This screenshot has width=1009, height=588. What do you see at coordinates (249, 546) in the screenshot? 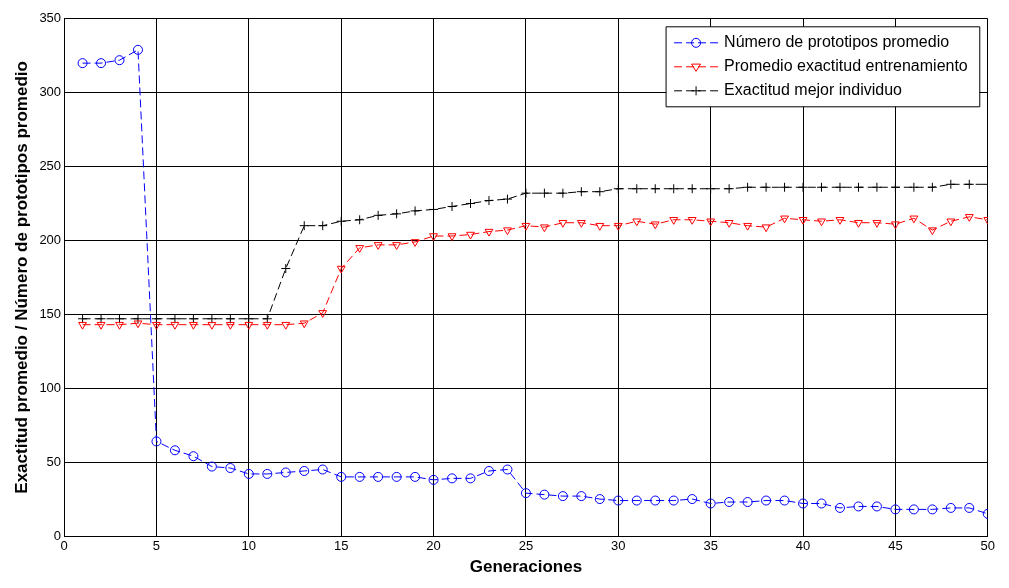
I see `x-tick-label: 10` at bounding box center [249, 546].